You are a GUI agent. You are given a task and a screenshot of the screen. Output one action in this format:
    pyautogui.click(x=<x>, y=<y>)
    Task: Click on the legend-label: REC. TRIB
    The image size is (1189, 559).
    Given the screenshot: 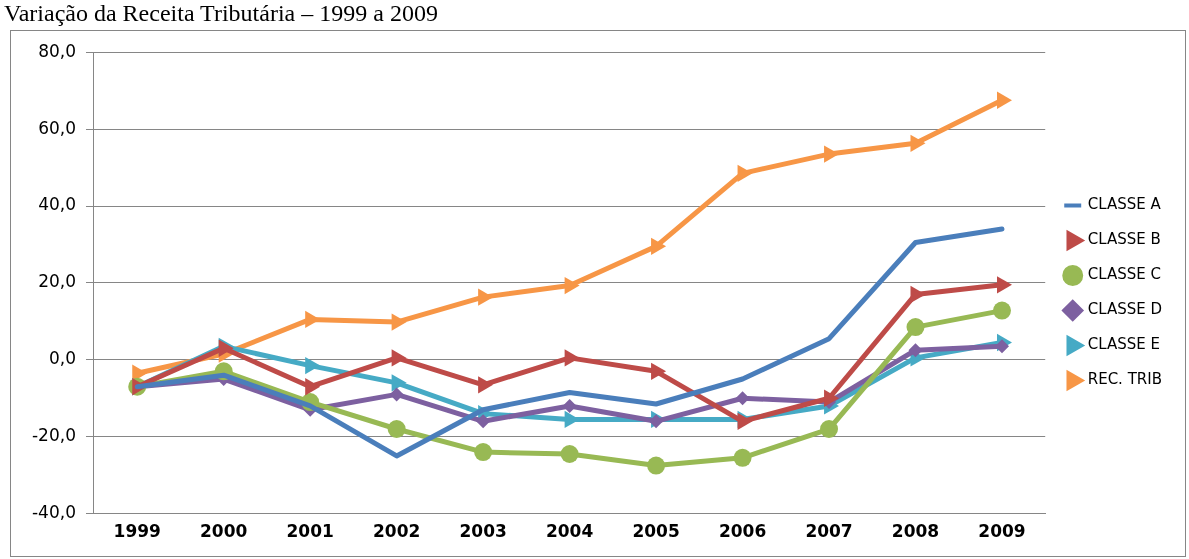 What is the action you would take?
    pyautogui.click(x=1124, y=379)
    